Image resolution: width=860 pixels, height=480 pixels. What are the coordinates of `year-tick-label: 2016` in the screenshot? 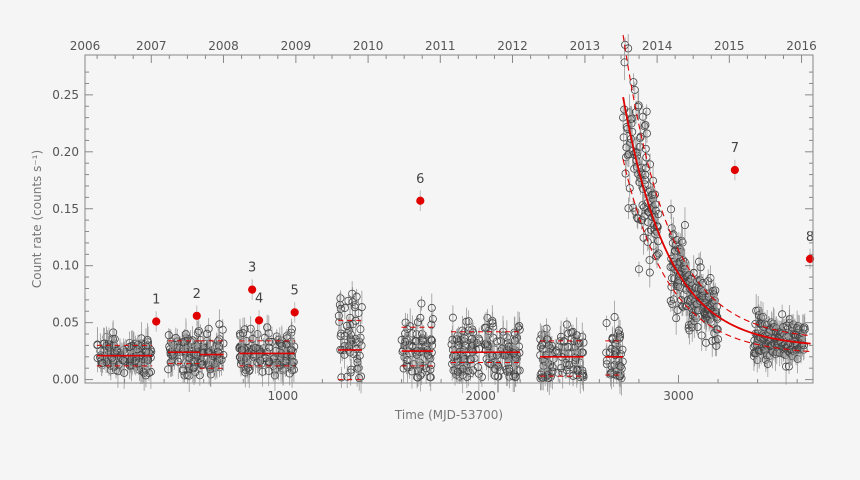 It's located at (801, 46).